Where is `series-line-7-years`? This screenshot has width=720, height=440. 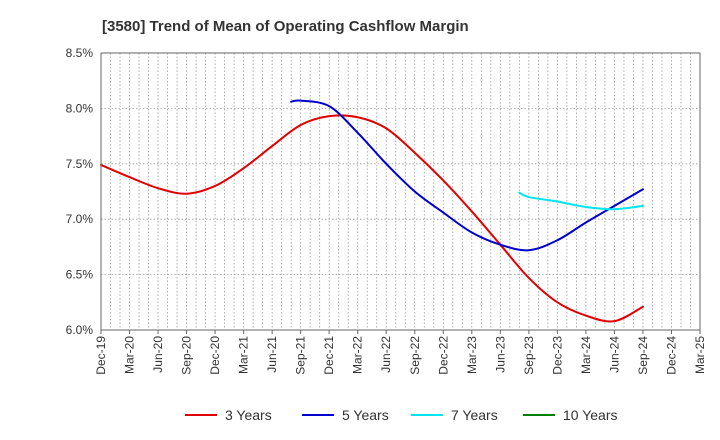 series-line-7-years is located at coordinates (581, 201).